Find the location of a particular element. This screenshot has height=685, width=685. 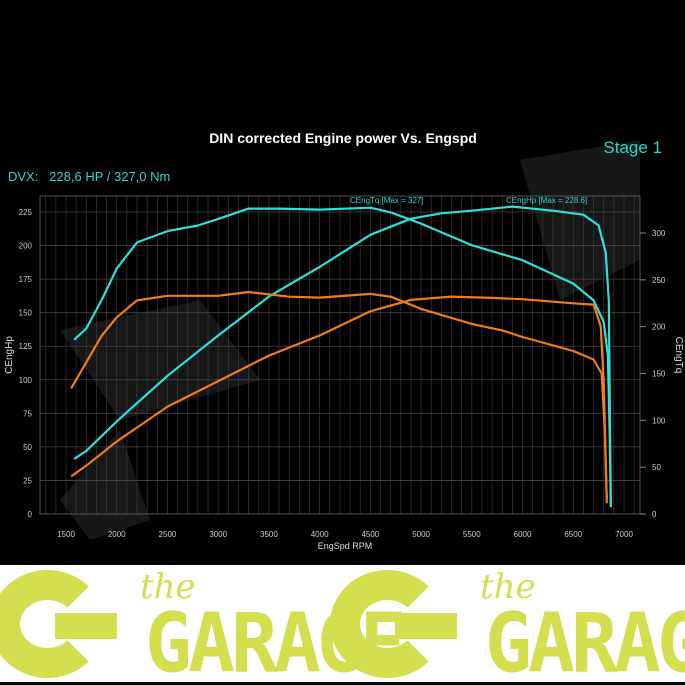

x-tick-label: 3000 is located at coordinates (218, 534).